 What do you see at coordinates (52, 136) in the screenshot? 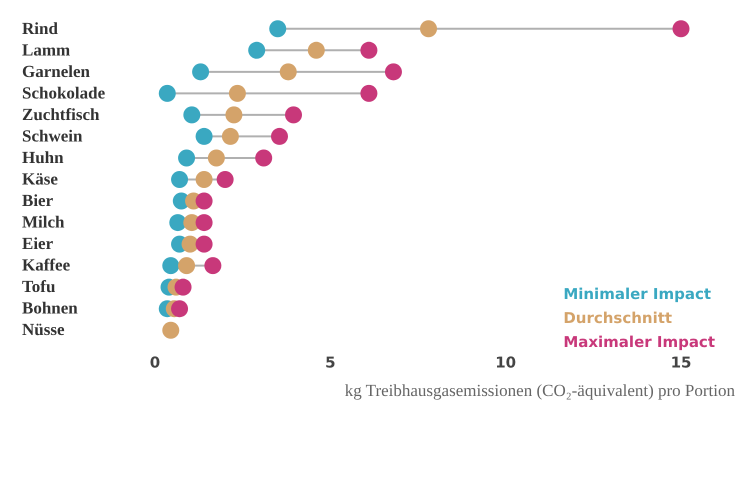
I see `y-tick-label: Schwein` at bounding box center [52, 136].